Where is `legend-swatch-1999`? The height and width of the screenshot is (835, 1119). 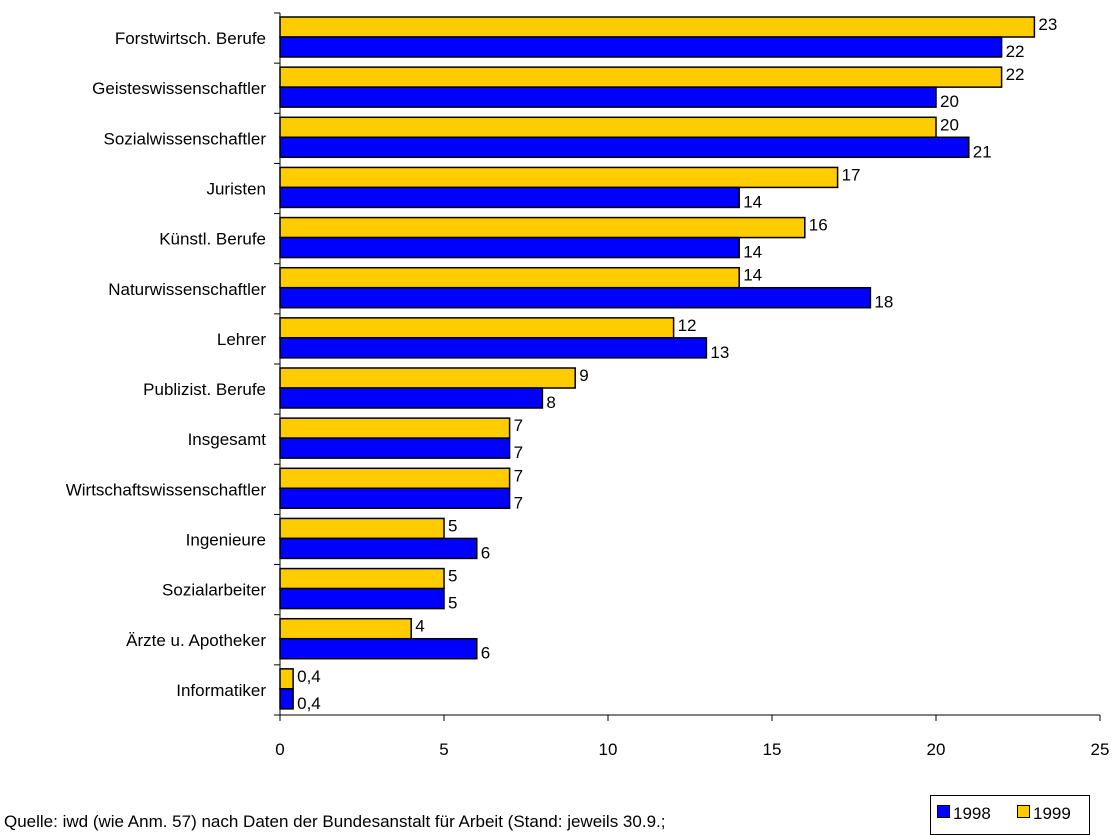 legend-swatch-1999 is located at coordinates (1023, 811).